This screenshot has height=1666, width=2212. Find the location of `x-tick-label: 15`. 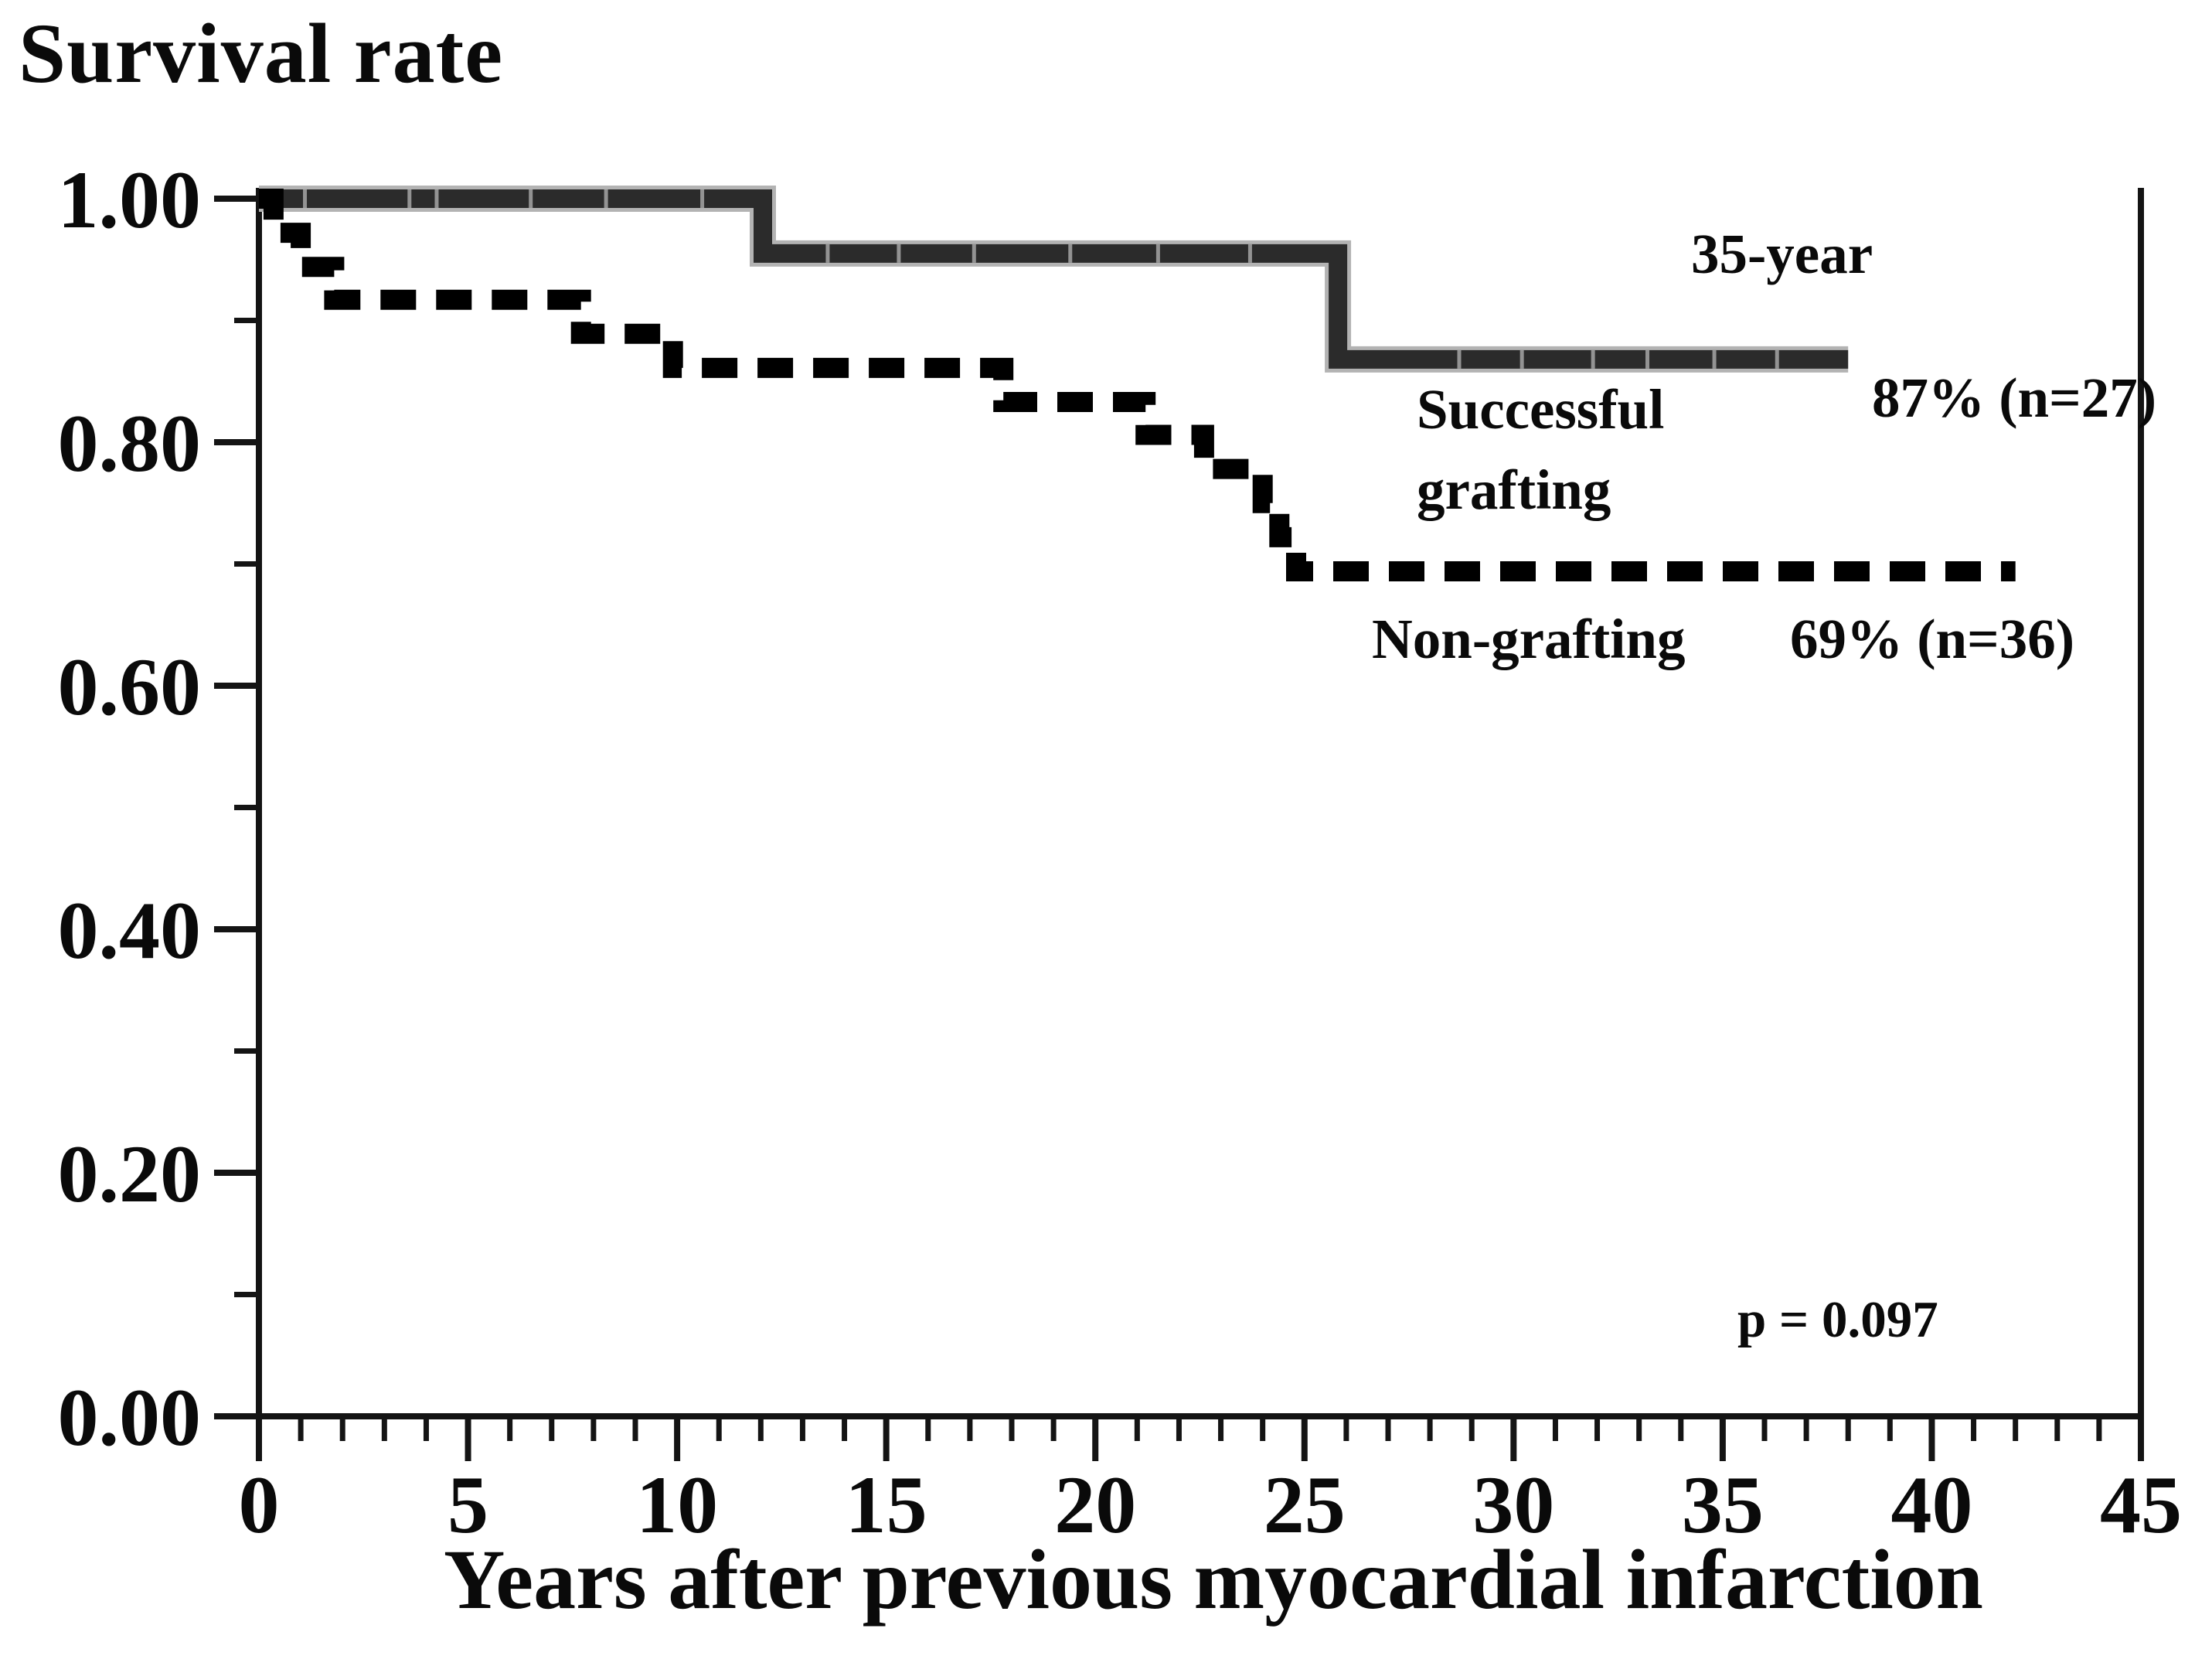

x-tick-label: 15 is located at coordinates (886, 1505).